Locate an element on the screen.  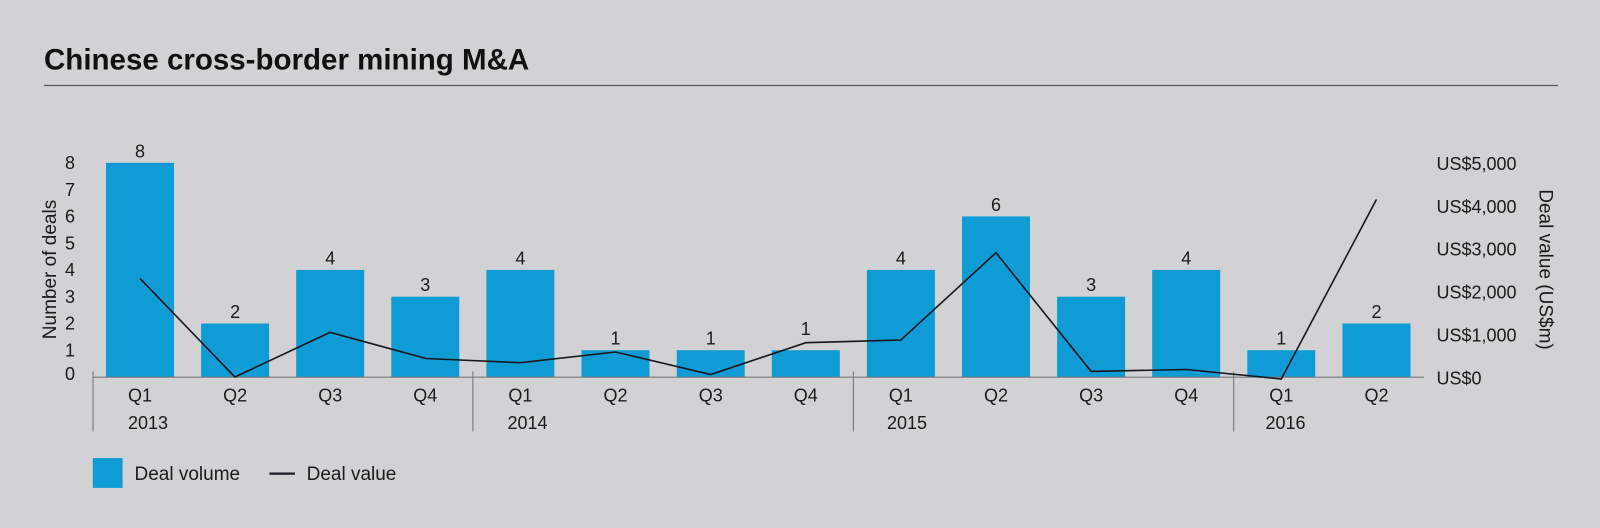
svg-text: 2016 is located at coordinates (1285, 423).